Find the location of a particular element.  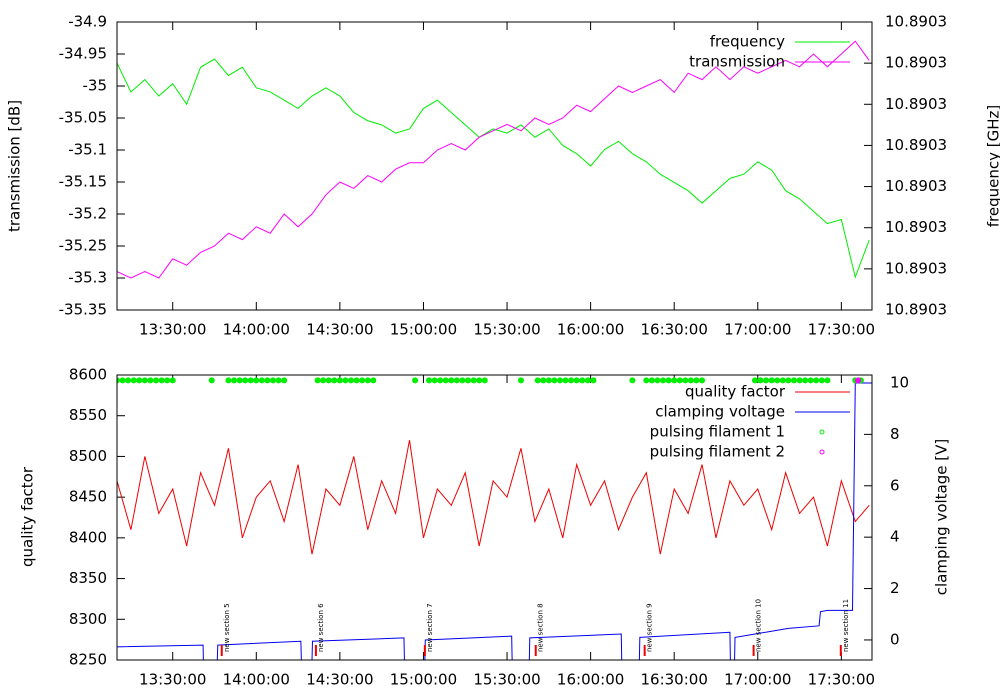

y-tick-label: 8600 is located at coordinates (88, 375).